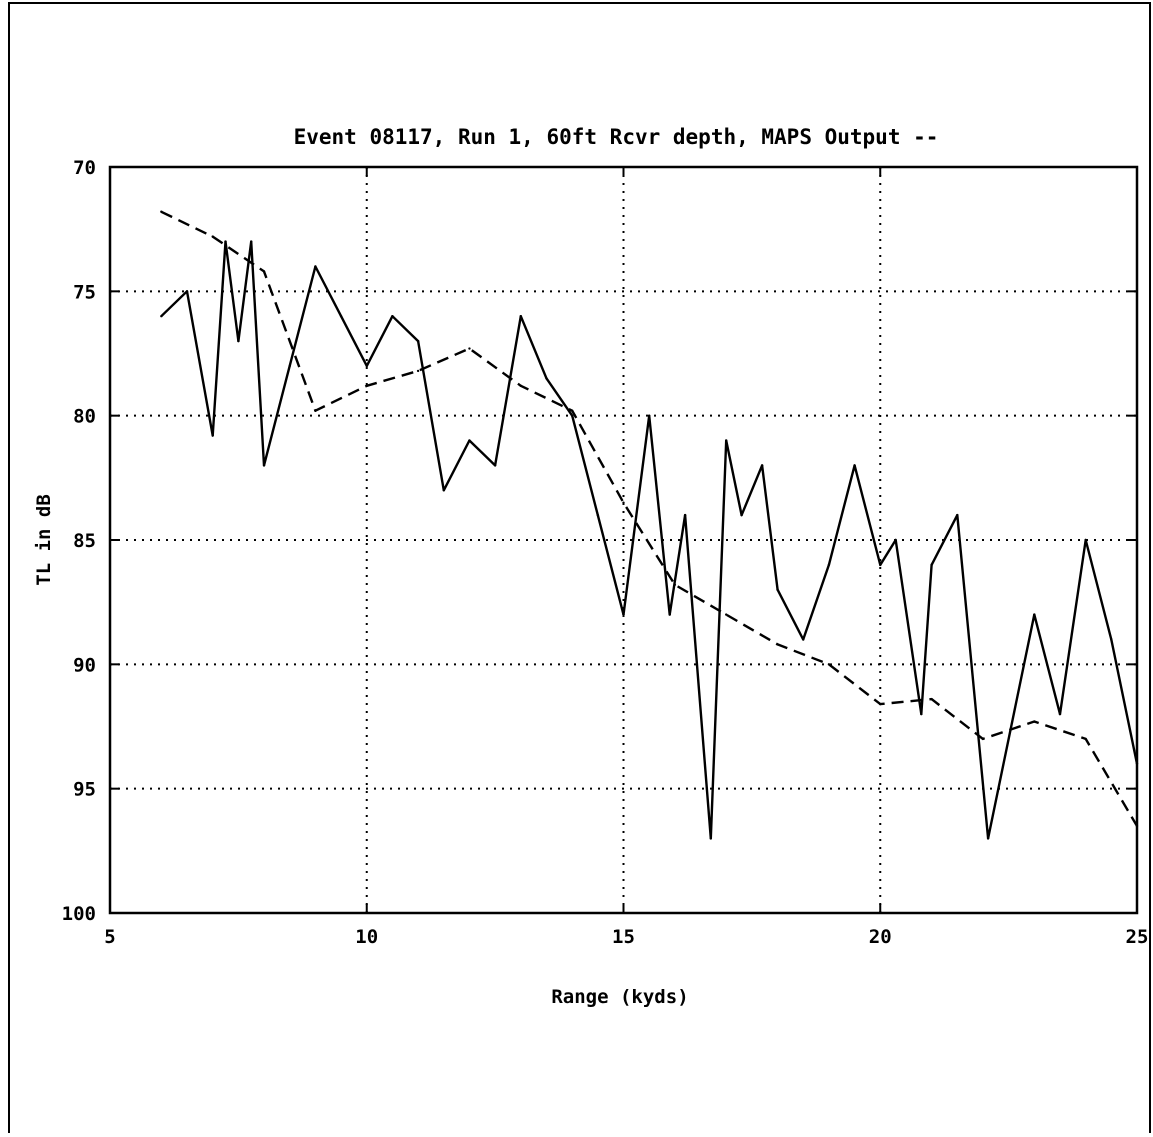 Image resolution: width=1153 pixels, height=1137 pixels. Describe the element at coordinates (84, 665) in the screenshot. I see `y-tick-label: 90` at that location.